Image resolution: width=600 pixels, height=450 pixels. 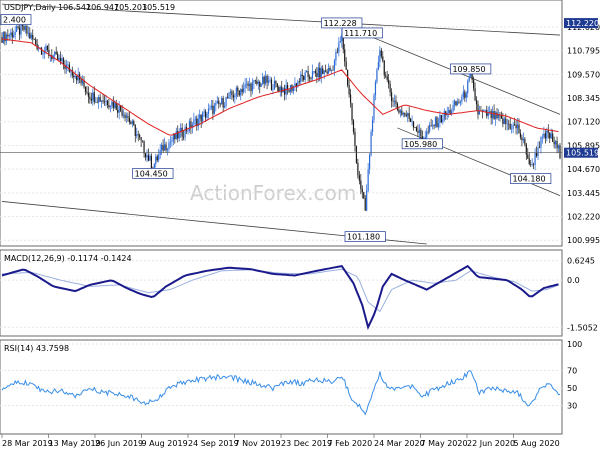 What do you see at coordinates (582, 23) in the screenshot?
I see `svg-text: 112.220` at bounding box center [582, 23].